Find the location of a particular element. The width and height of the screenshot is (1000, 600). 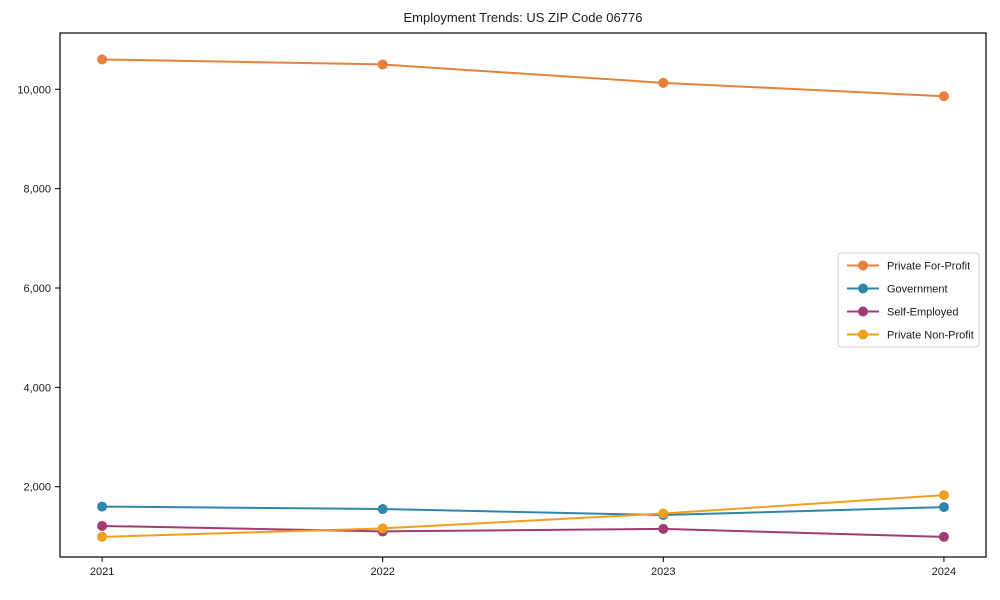

legend-label: Private Non-Profit is located at coordinates (930, 336).